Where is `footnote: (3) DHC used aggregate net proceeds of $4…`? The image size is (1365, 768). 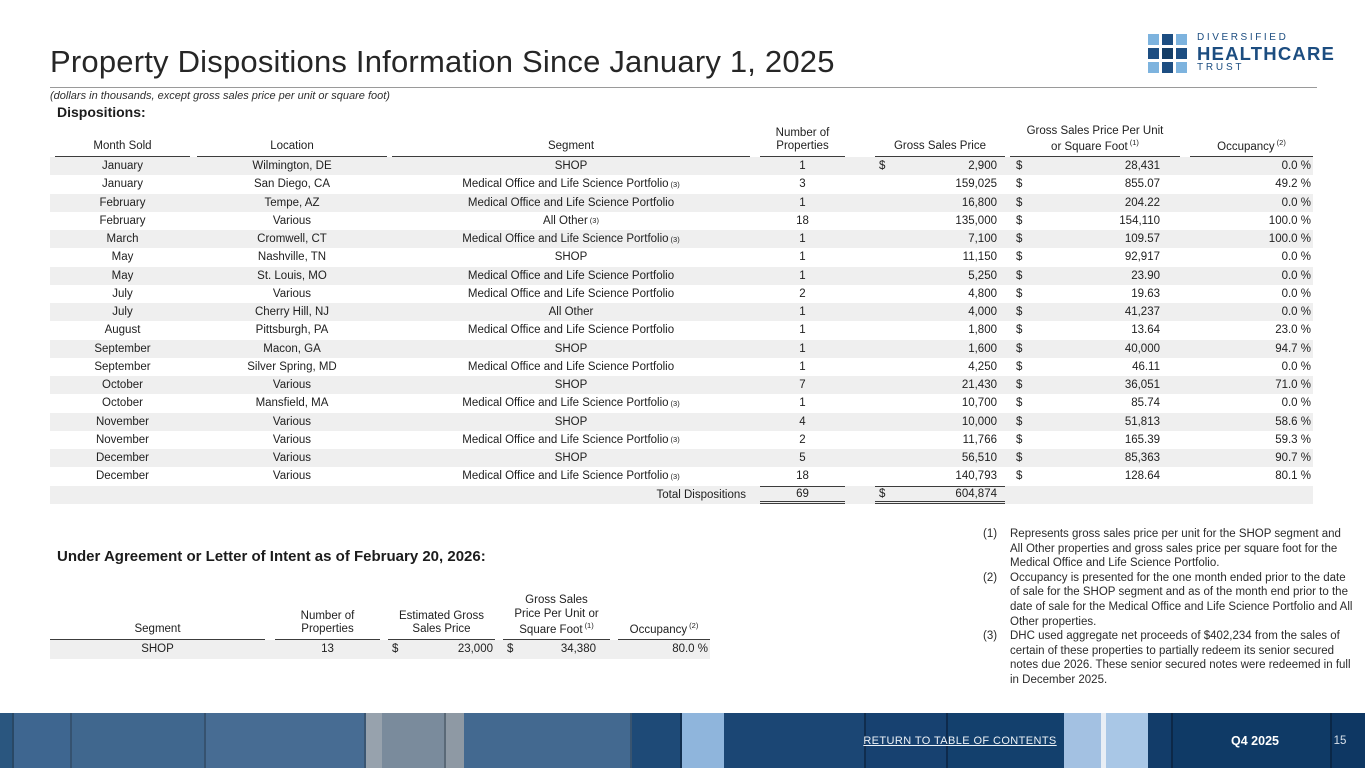
footnote: (3) DHC used aggregate net proceeds of $4… is located at coordinates (1169, 658).